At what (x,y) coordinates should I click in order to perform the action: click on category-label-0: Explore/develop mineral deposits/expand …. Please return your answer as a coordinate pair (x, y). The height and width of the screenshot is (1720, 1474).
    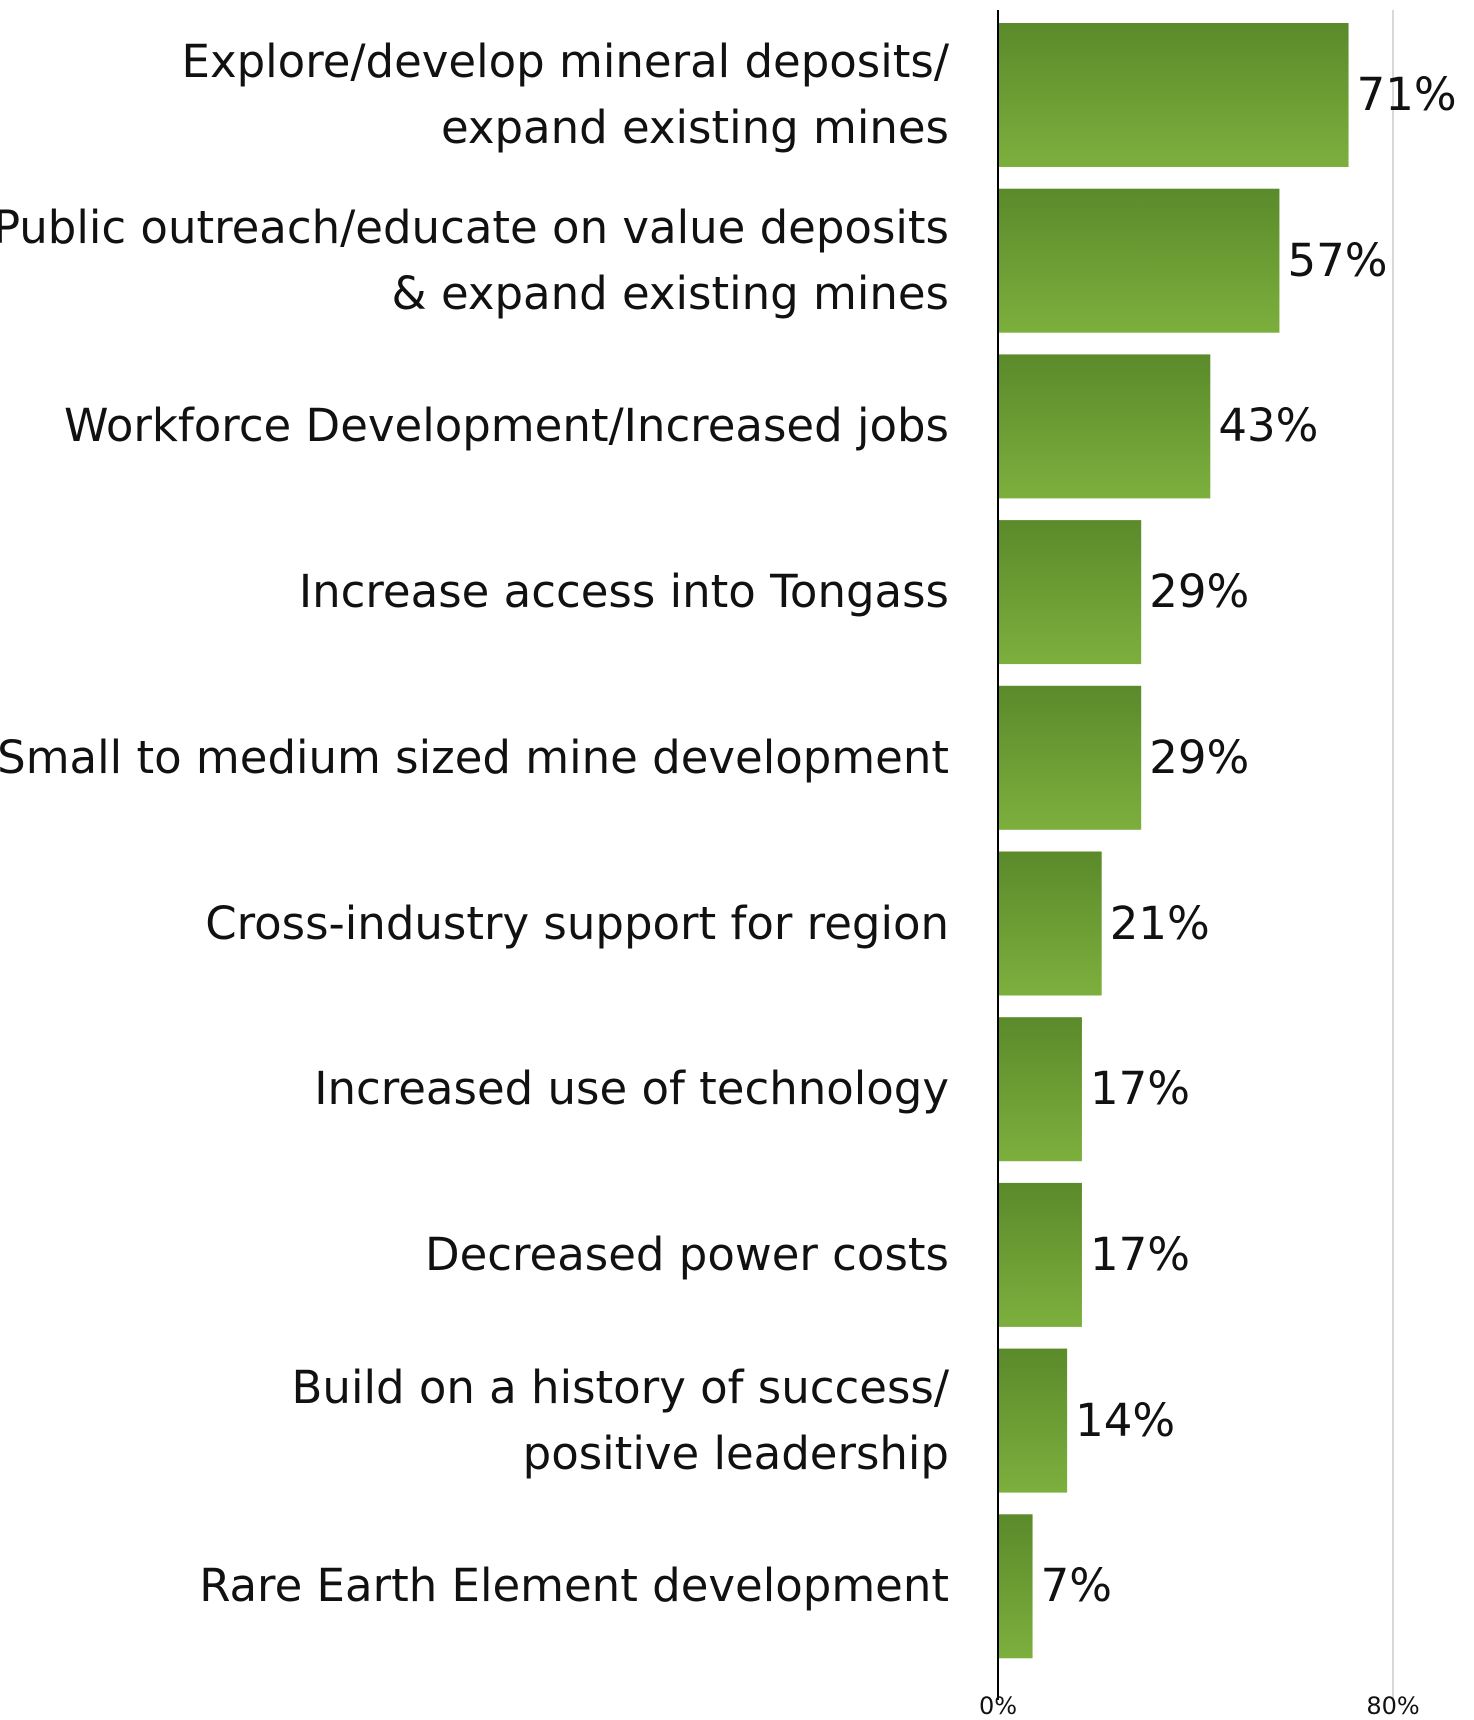
    Looking at the image, I should click on (474, 95).